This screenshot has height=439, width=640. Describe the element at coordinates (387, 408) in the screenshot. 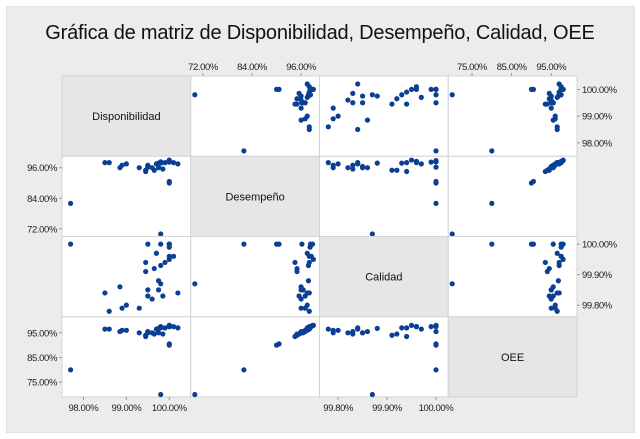

I see `x-tick-label-calidad: 99.90%` at that location.